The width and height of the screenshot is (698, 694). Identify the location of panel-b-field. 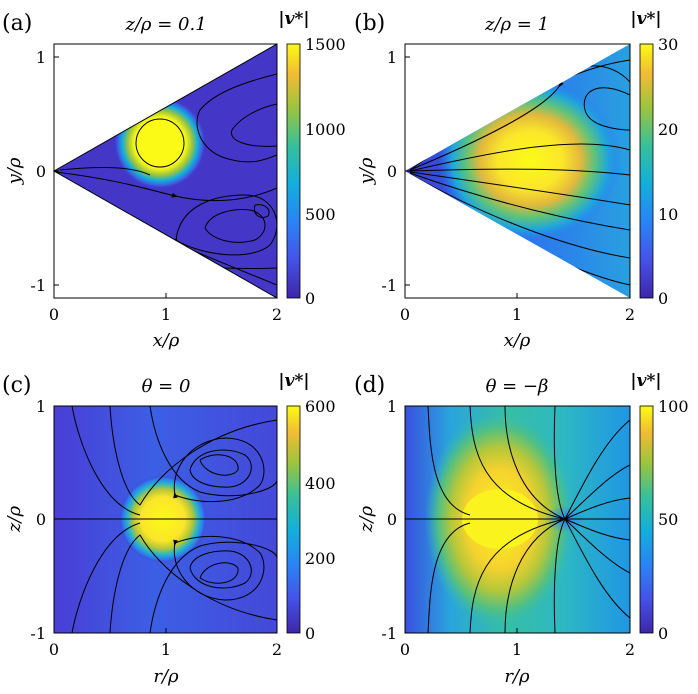
(517, 171).